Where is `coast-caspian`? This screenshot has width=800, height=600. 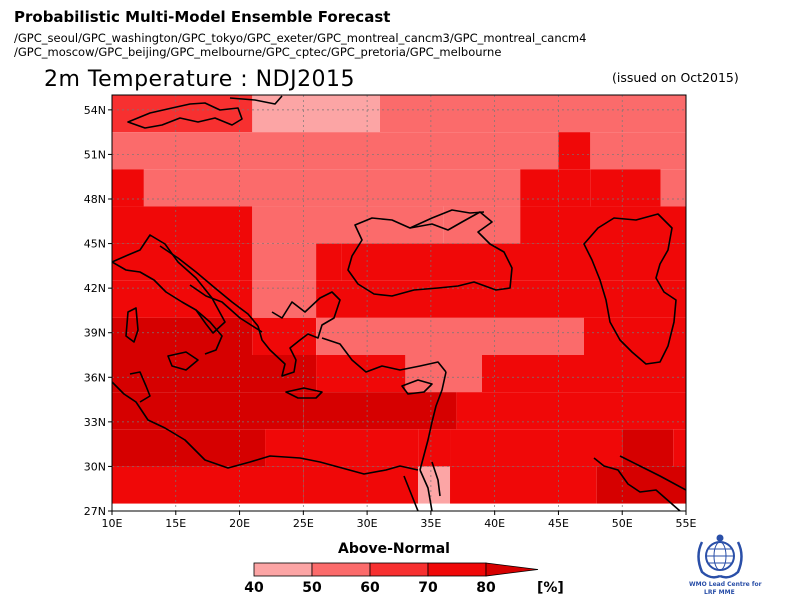
coast-caspian is located at coordinates (630, 289).